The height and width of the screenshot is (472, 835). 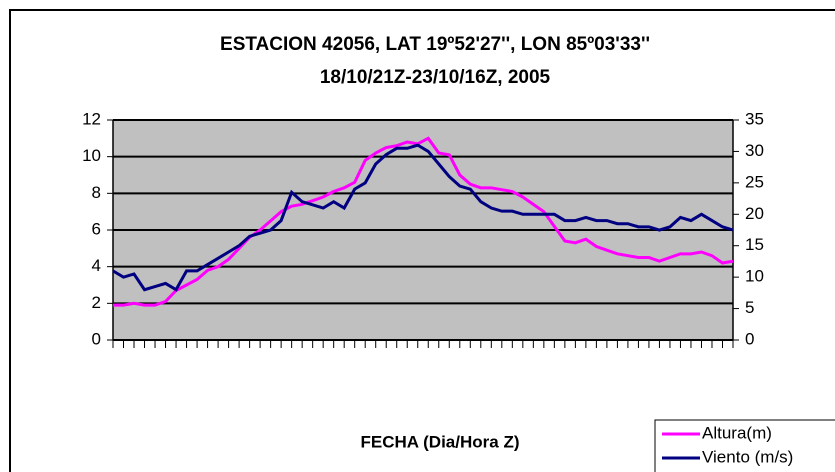 I want to click on y2-tick-label: 15, so click(x=754, y=244).